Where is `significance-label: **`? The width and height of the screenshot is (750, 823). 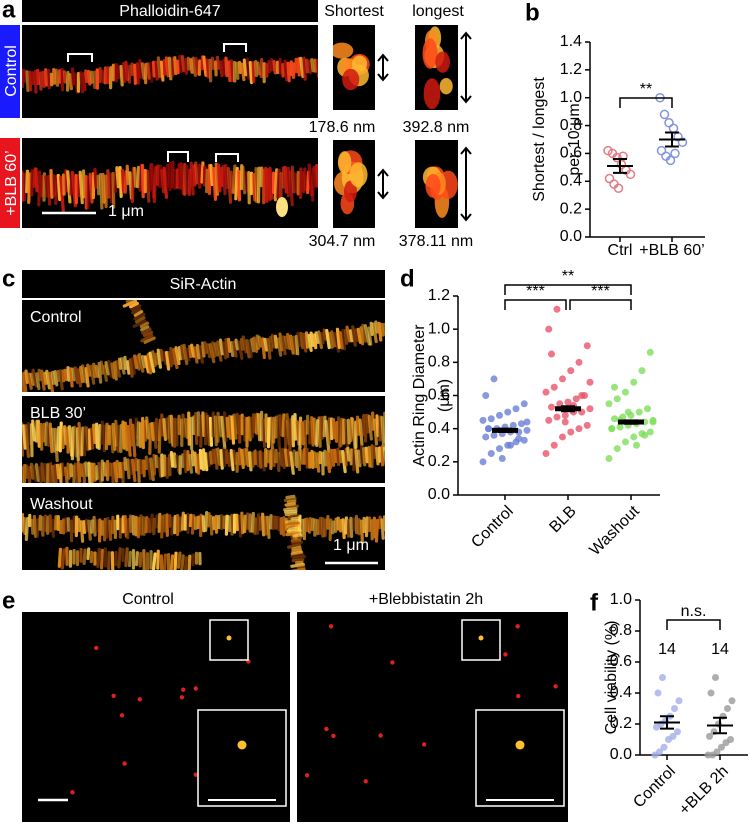 significance-label: ** is located at coordinates (568, 276).